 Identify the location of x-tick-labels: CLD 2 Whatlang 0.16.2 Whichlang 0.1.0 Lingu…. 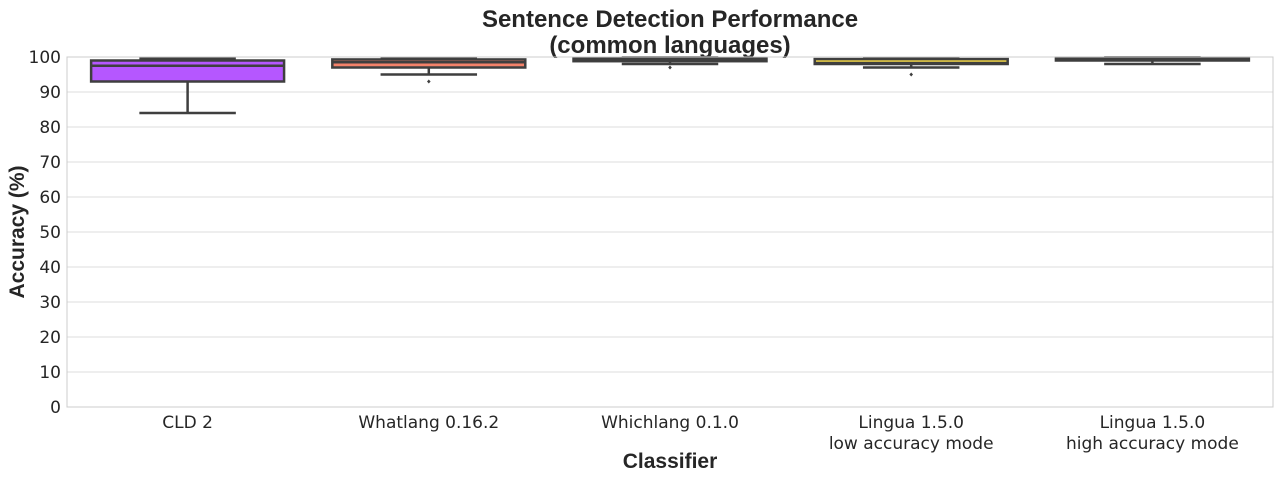
(700, 433).